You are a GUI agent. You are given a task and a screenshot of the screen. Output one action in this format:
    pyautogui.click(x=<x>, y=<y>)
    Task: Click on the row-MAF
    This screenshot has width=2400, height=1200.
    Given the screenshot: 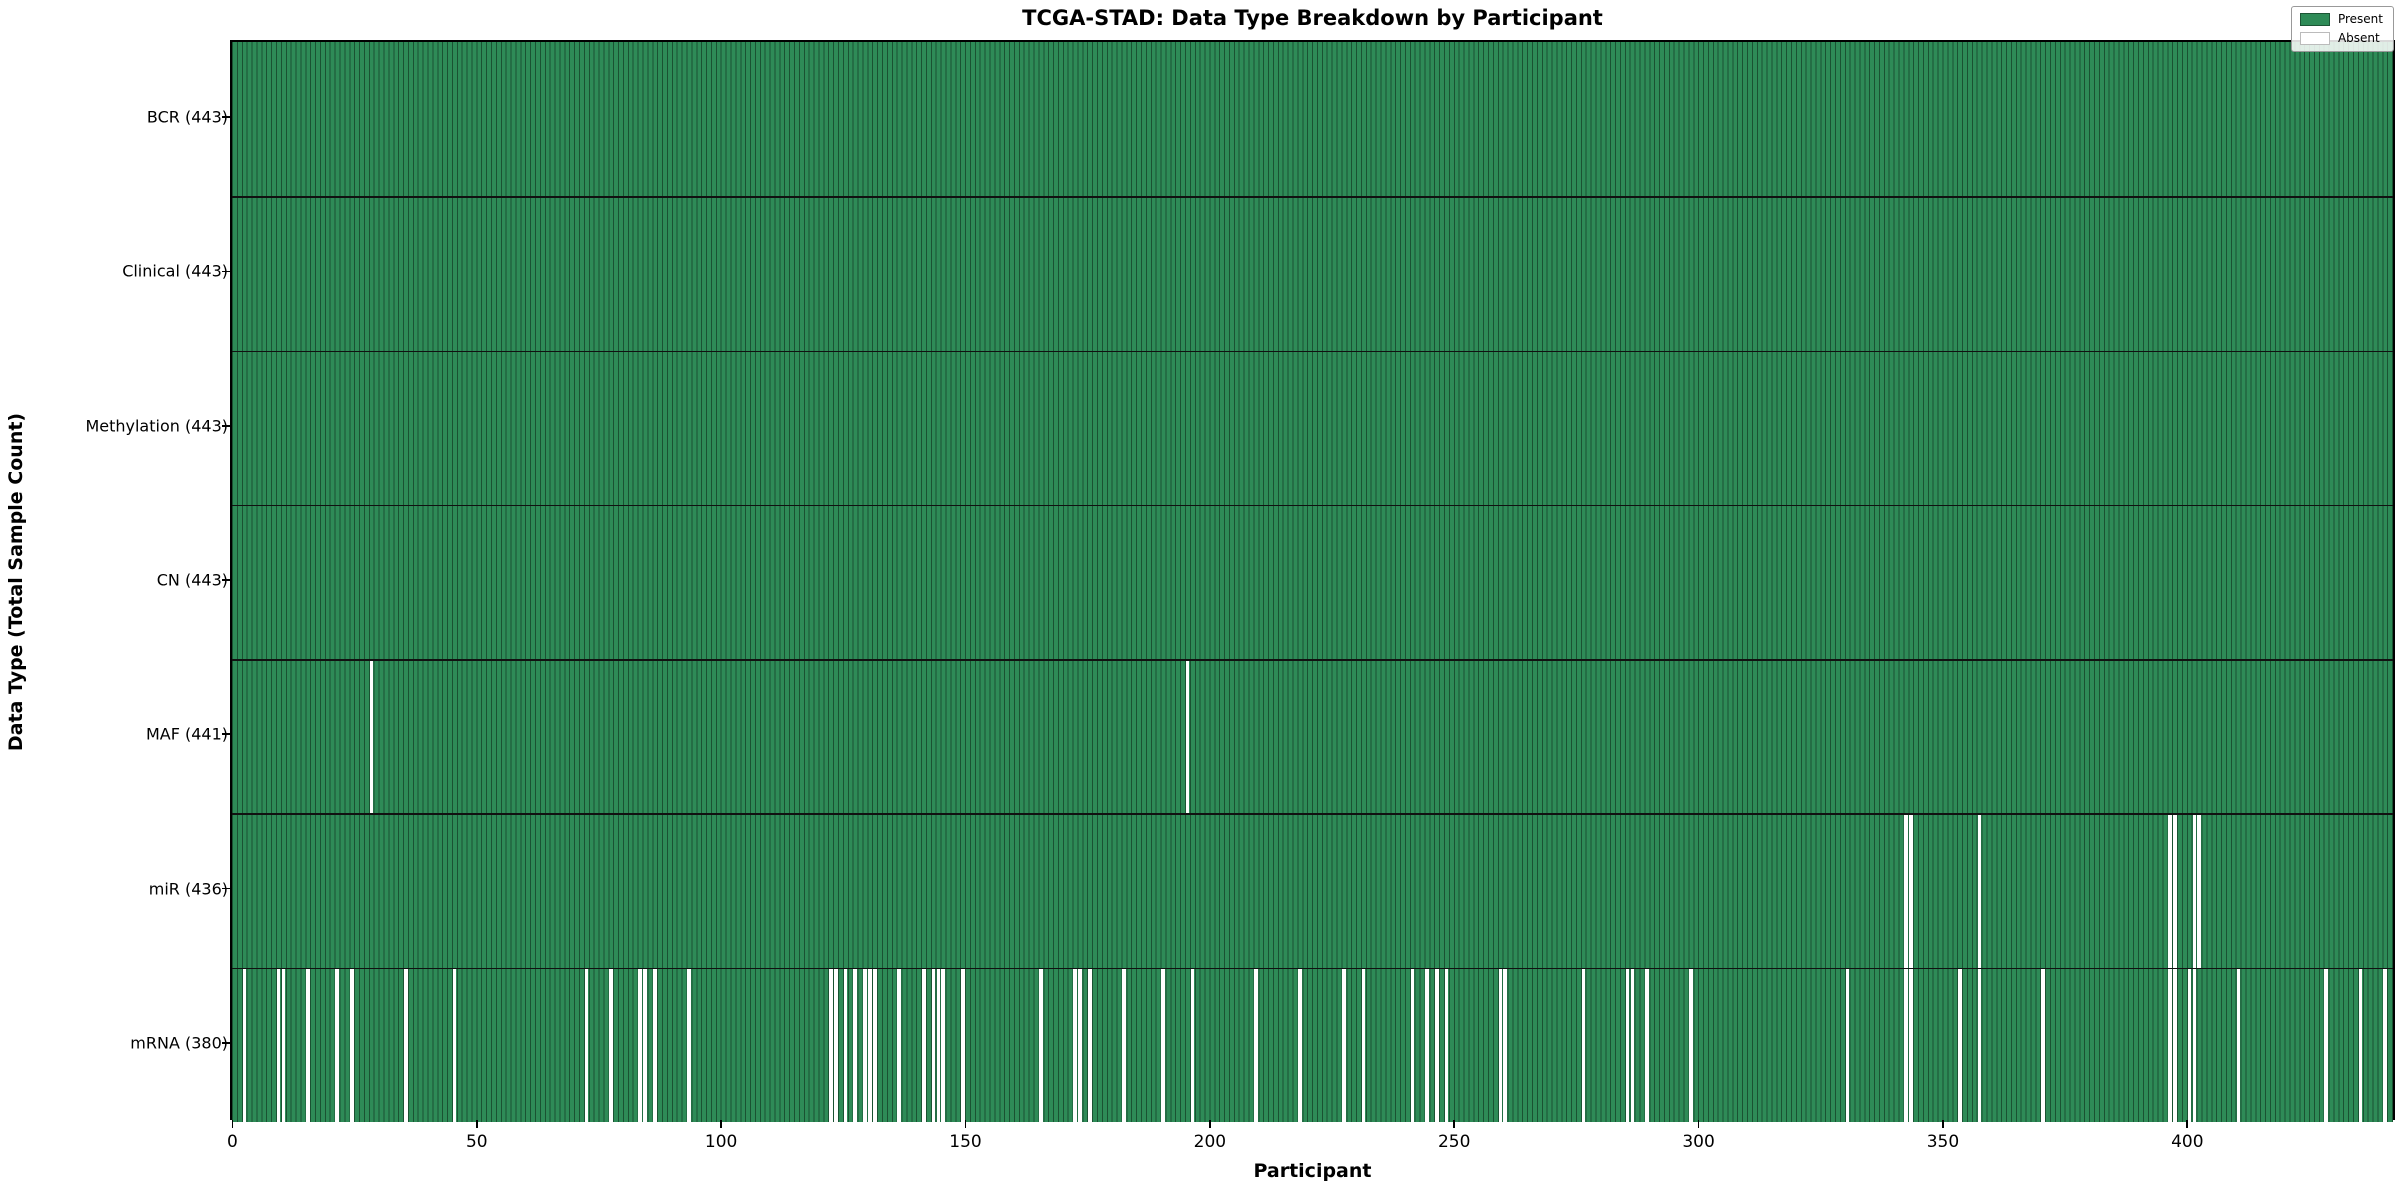 What is the action you would take?
    pyautogui.click(x=1312, y=736)
    